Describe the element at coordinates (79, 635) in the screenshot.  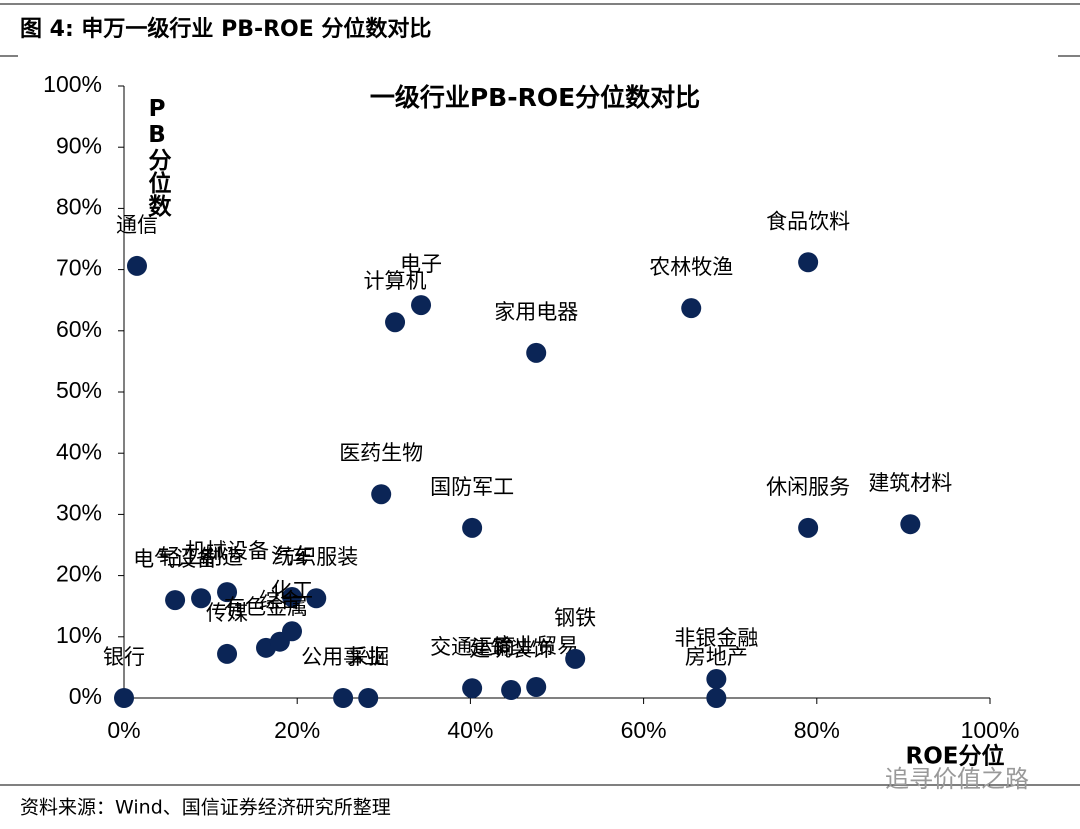
I see `y-tick-label: 10%` at that location.